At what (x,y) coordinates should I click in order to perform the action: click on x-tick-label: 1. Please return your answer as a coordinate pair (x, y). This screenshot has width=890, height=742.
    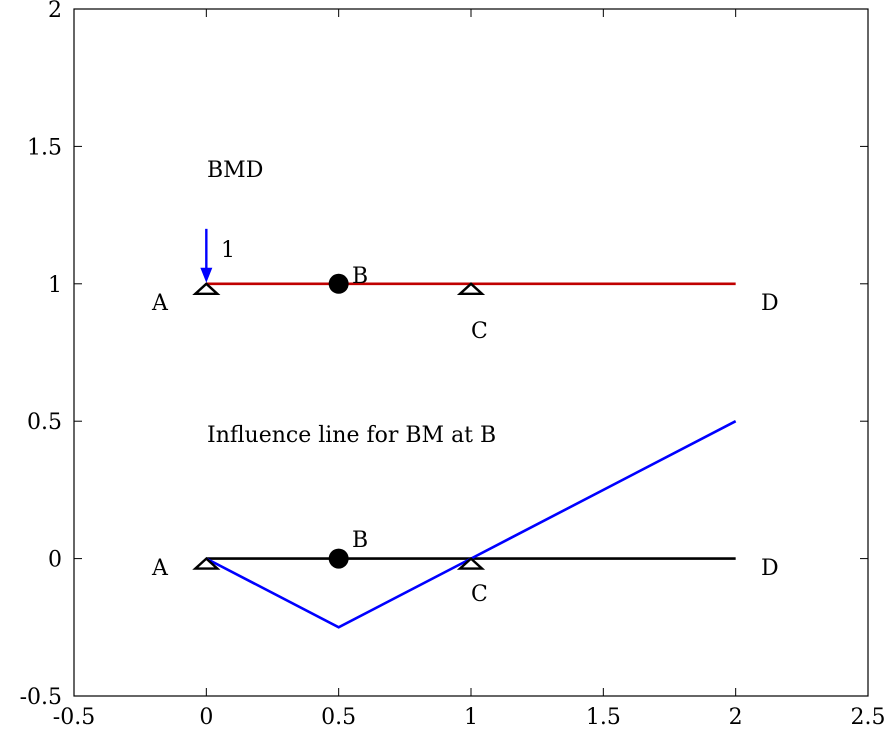
    Looking at the image, I should click on (471, 717).